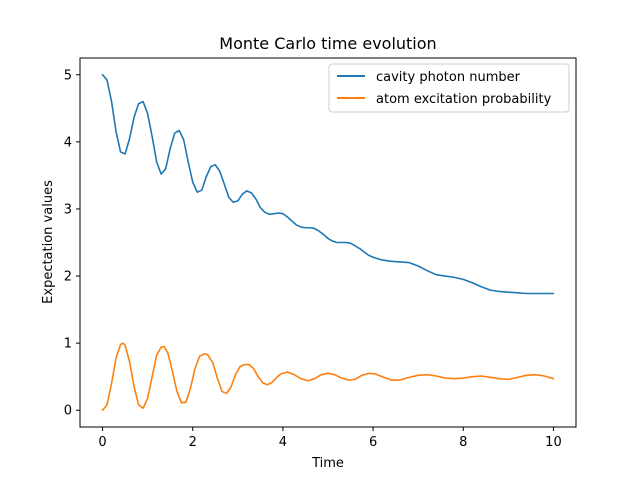  Describe the element at coordinates (68, 209) in the screenshot. I see `y-tick-label: 3` at that location.